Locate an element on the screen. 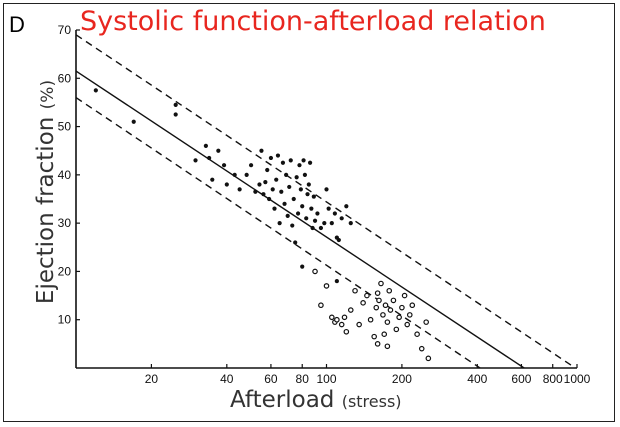 This screenshot has height=427, width=620. x-axis-label: Afterload (stress) is located at coordinates (316, 400).